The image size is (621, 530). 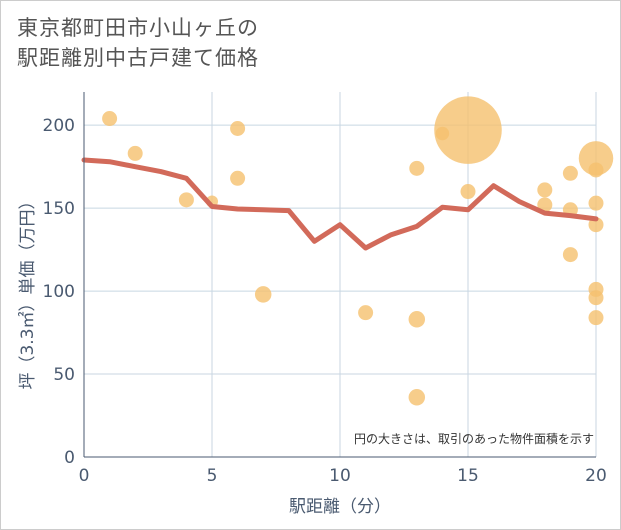 I want to click on x-tick-label: 20, so click(x=596, y=476).